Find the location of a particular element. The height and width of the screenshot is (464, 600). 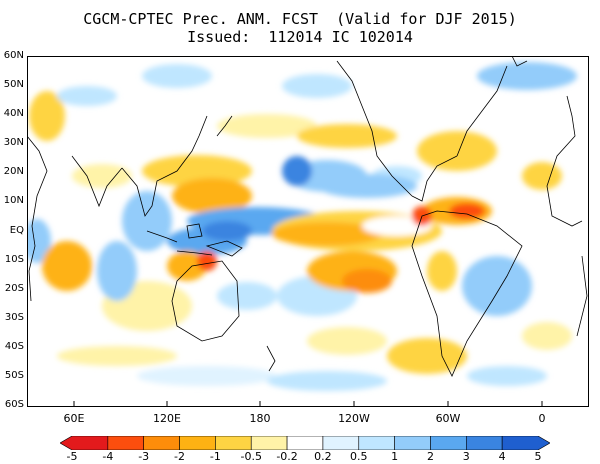

lat-label-eq: EQ is located at coordinates (16, 230).